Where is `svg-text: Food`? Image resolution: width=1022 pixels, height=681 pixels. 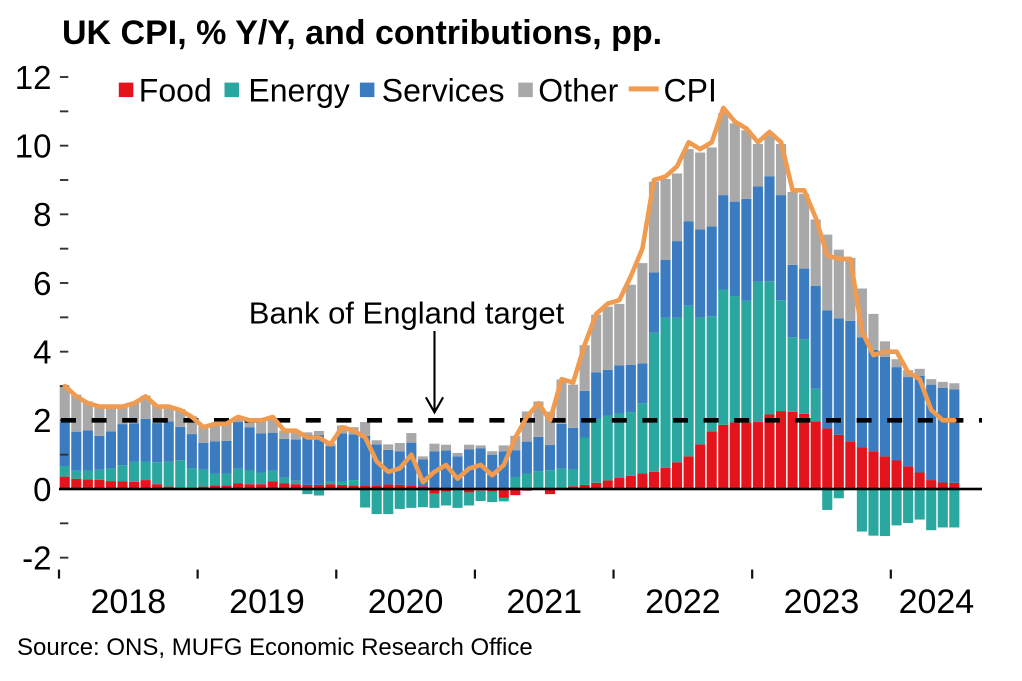
svg-text: Food is located at coordinates (175, 90).